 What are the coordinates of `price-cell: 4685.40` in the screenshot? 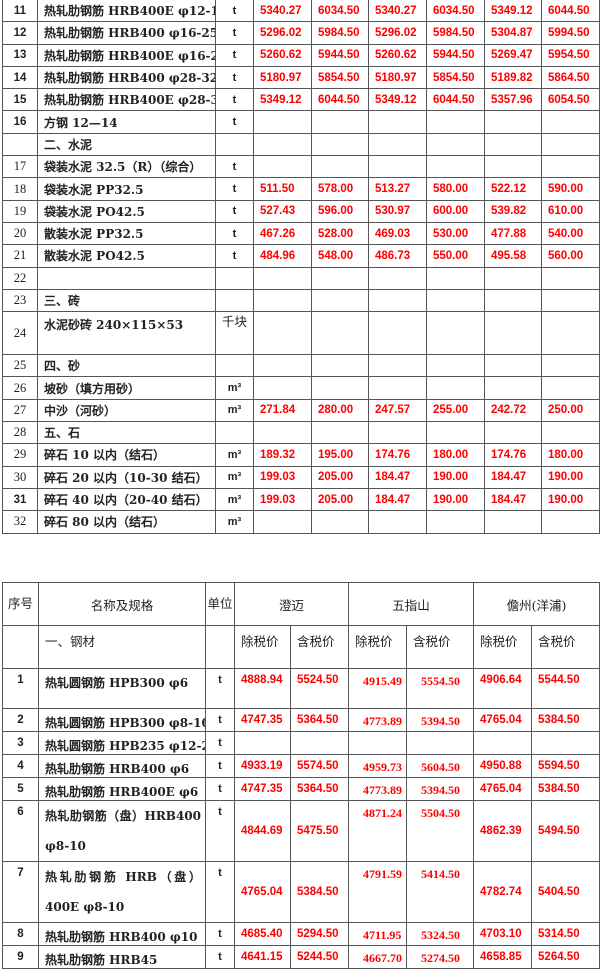 It's located at (262, 934).